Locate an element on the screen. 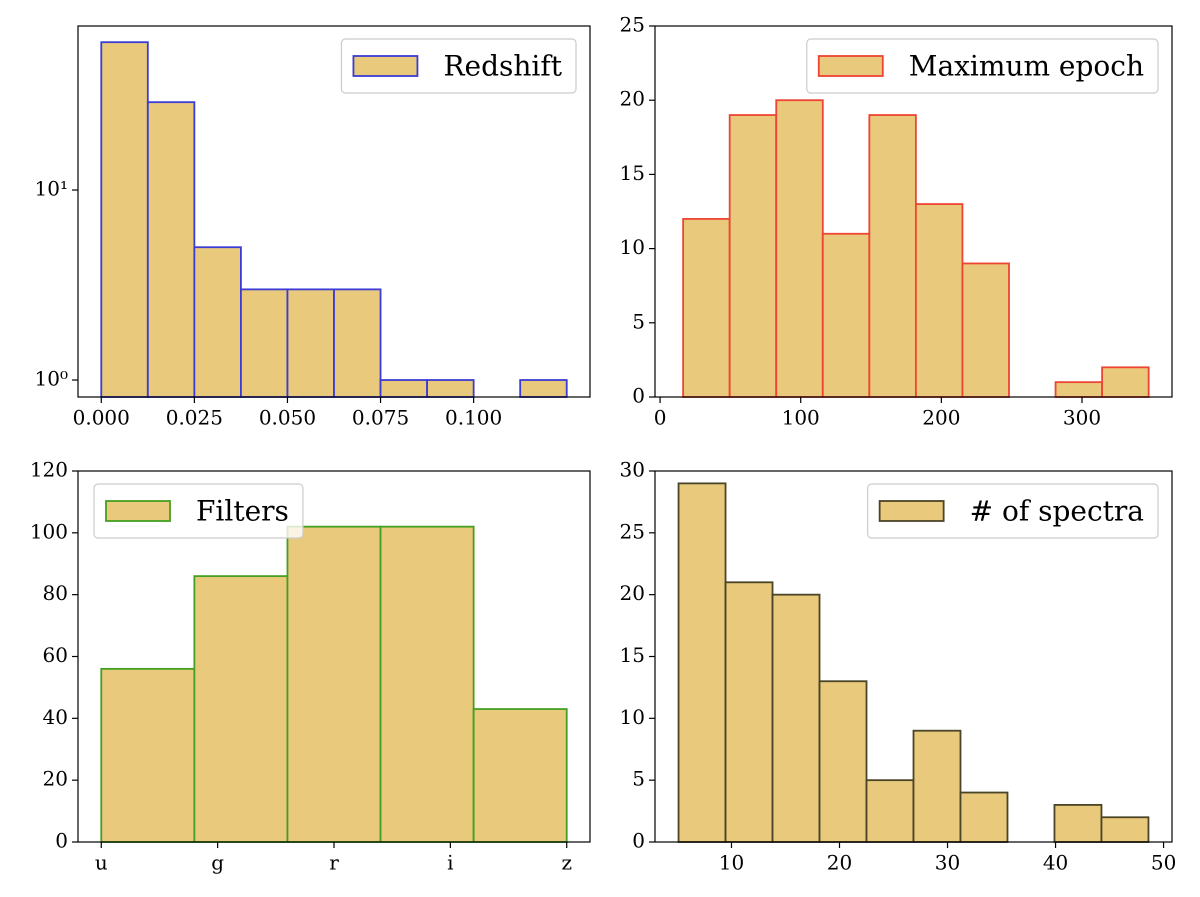  legend-label: Filters is located at coordinates (242, 511).